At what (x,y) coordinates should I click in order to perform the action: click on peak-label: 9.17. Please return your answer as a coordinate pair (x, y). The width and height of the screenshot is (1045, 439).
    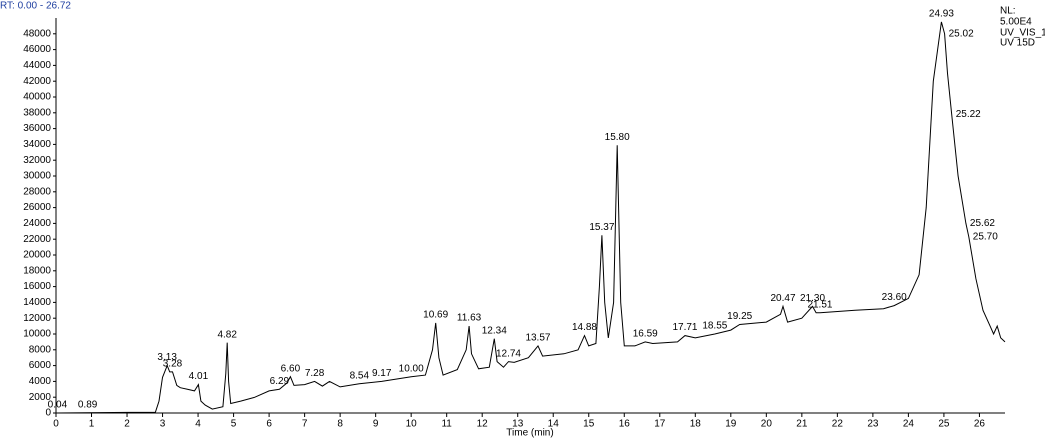
    Looking at the image, I should click on (382, 373).